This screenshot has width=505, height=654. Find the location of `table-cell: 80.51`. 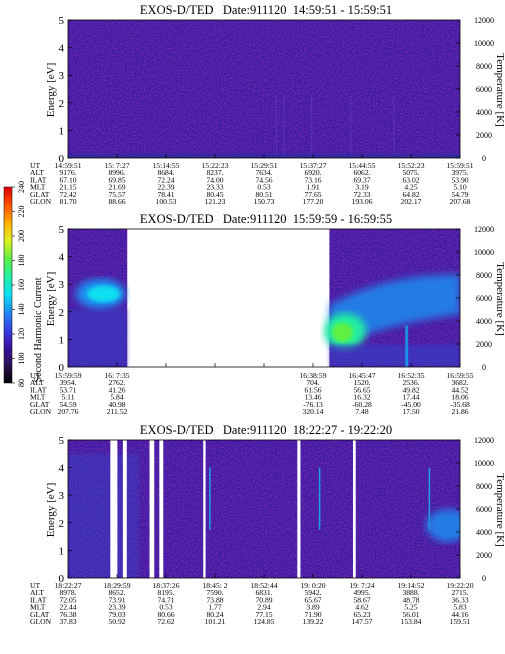

table-cell: 80.51 is located at coordinates (263, 194).